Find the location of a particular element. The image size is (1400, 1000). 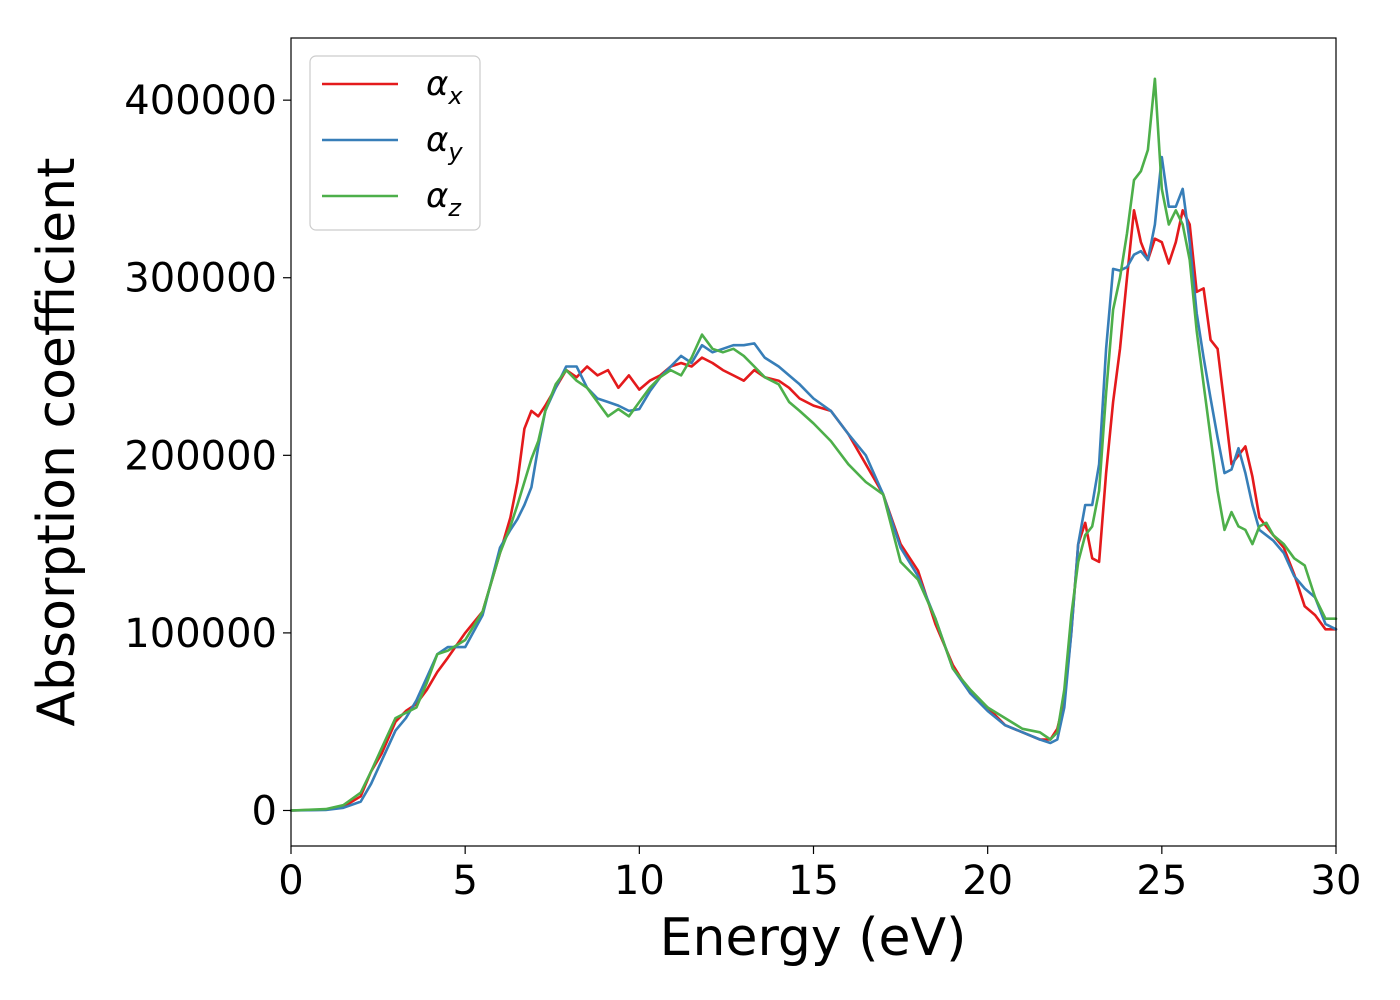

x-axis-title: Energy (eV) is located at coordinates (813, 938).